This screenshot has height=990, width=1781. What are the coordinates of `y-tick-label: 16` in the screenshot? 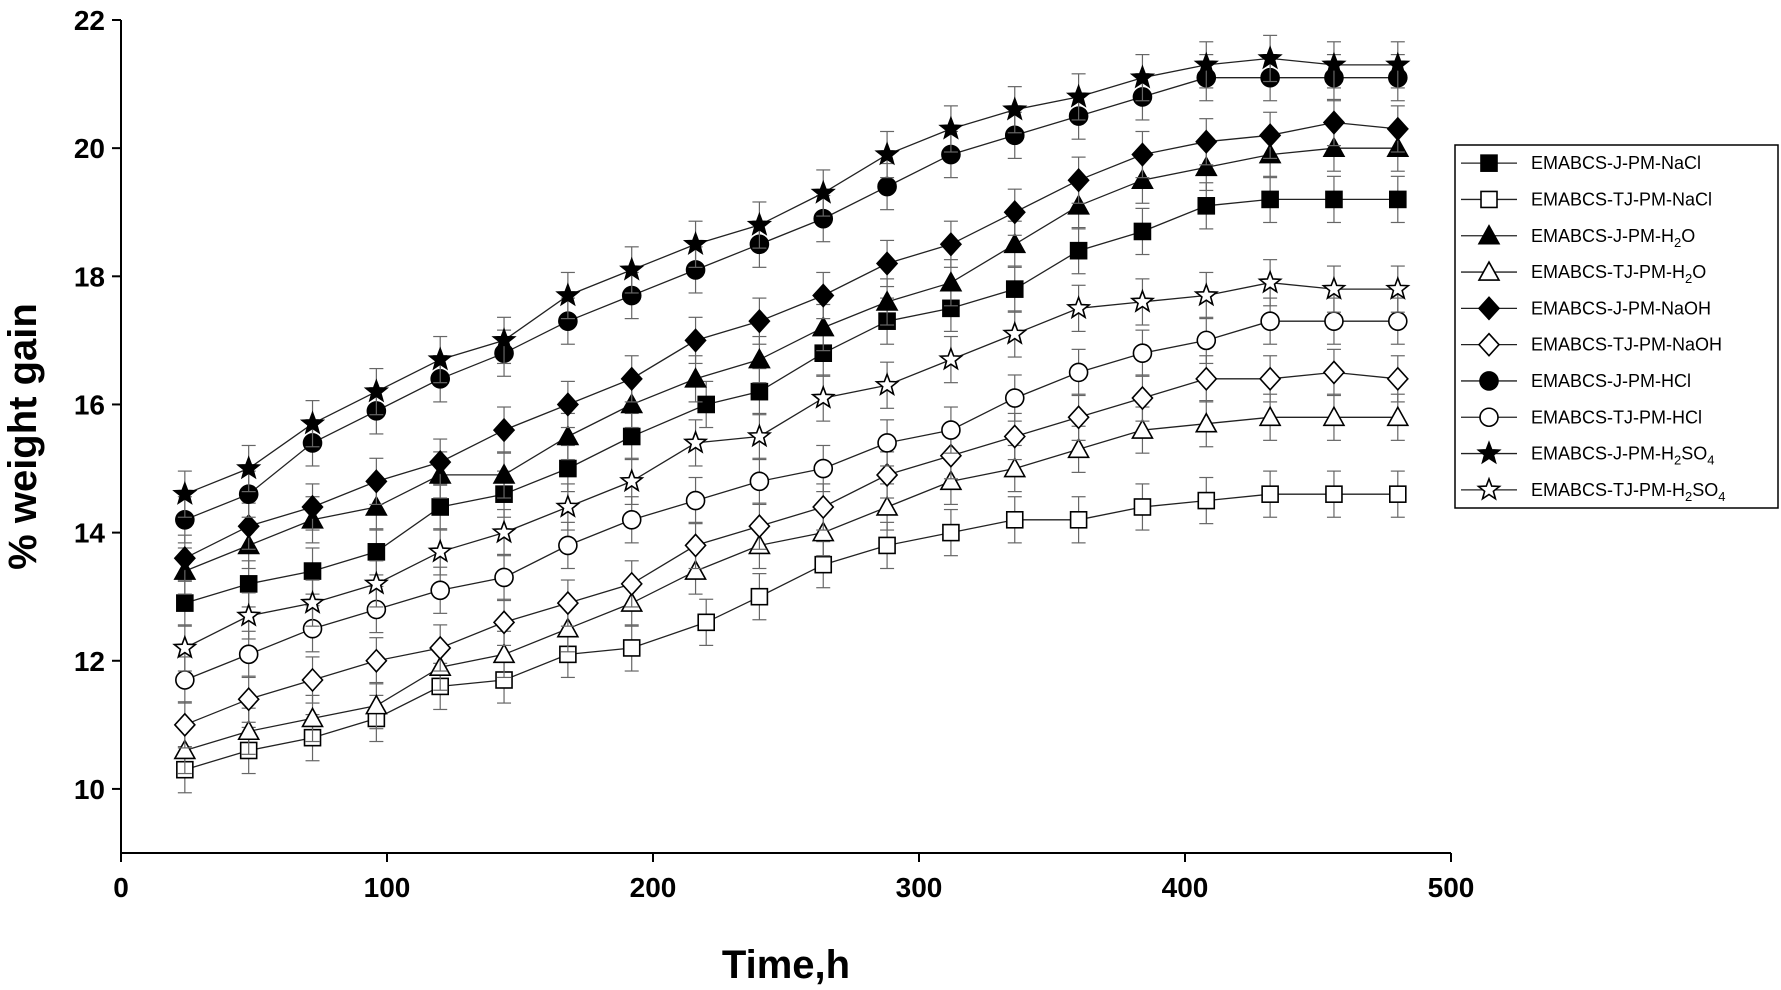 It's located at (89, 404).